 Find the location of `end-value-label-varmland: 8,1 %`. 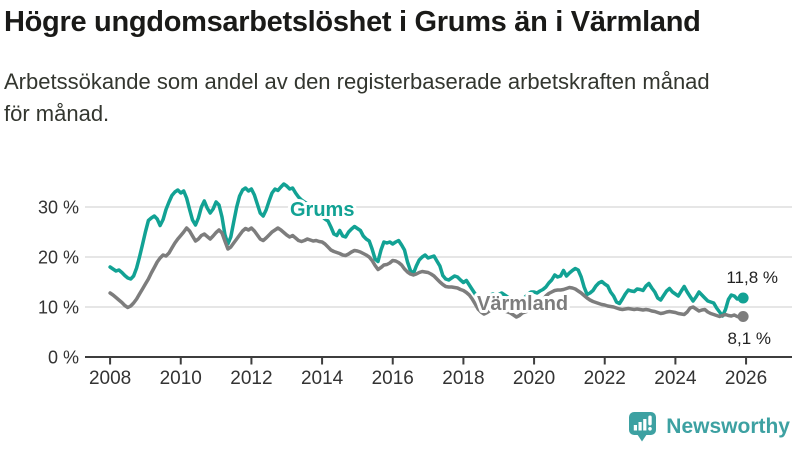

end-value-label-varmland: 8,1 % is located at coordinates (749, 338).